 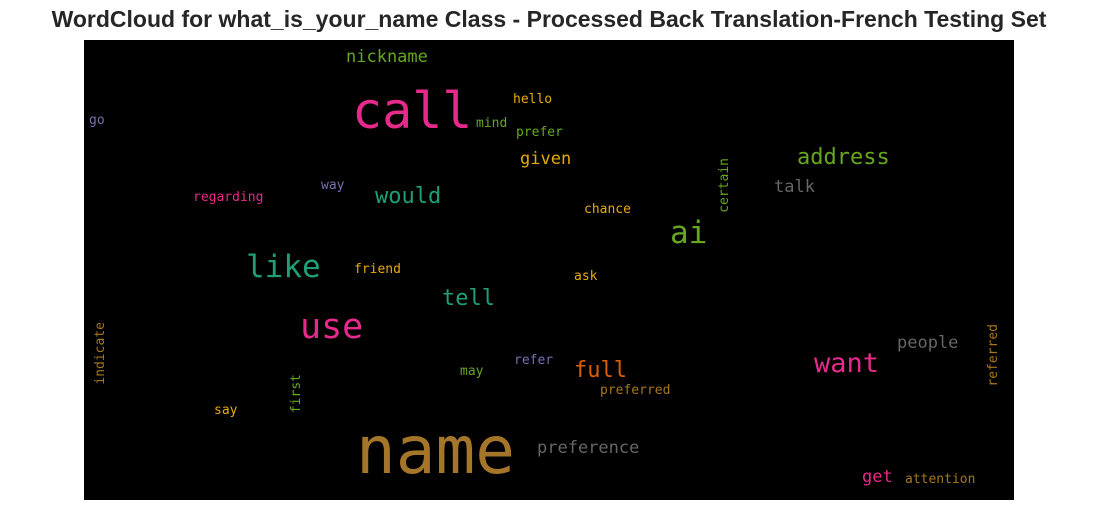 What do you see at coordinates (843, 157) in the screenshot?
I see `word-address: address` at bounding box center [843, 157].